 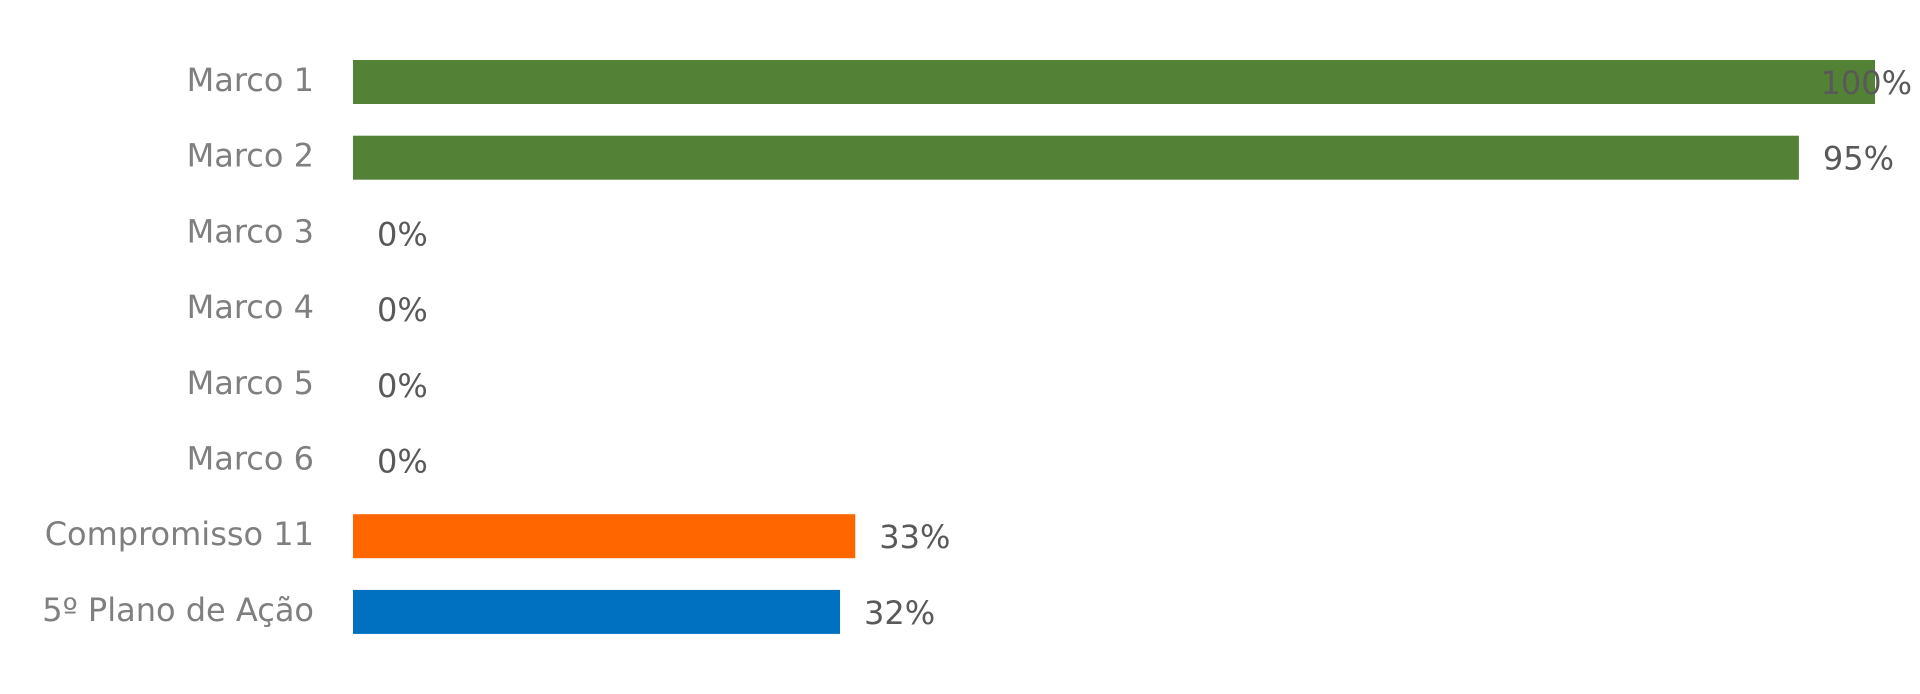 What do you see at coordinates (250, 231) in the screenshot?
I see `category-label: Marco 3` at bounding box center [250, 231].